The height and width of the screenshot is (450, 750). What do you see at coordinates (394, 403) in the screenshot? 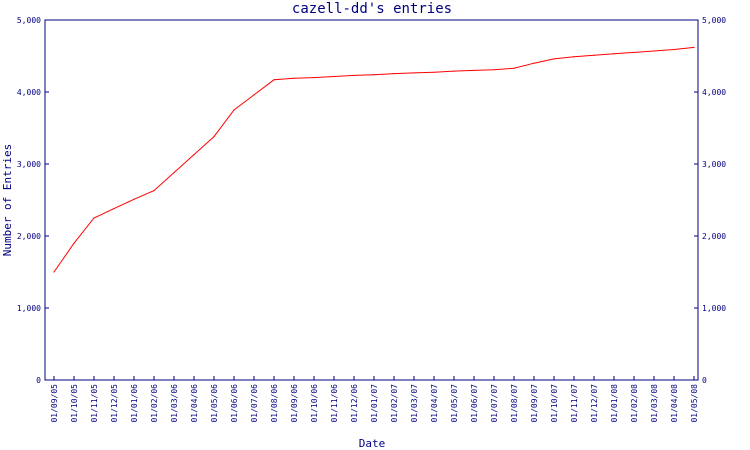
I see `x-tick-label: 01/02/07` at bounding box center [394, 403].